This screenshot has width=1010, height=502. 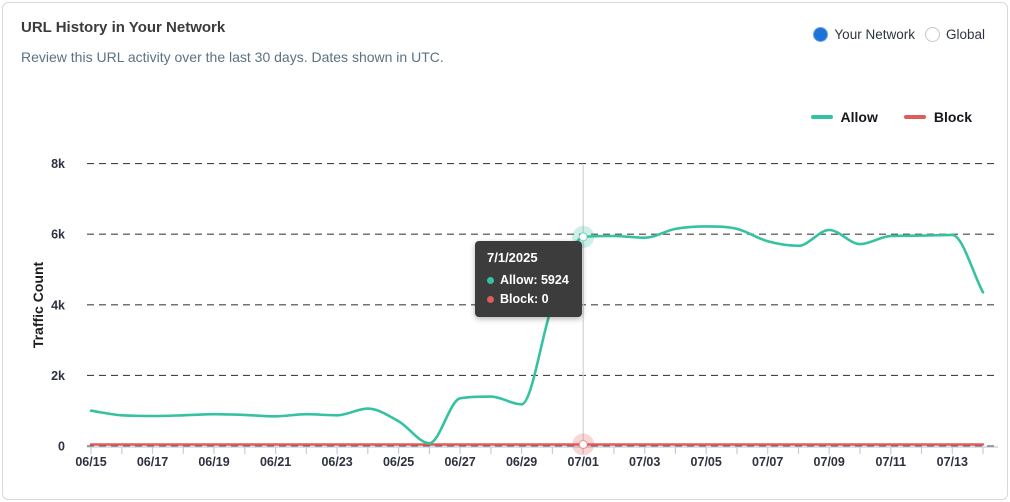 I want to click on tooltip-row-allow: Allow: 5924, so click(x=528, y=280).